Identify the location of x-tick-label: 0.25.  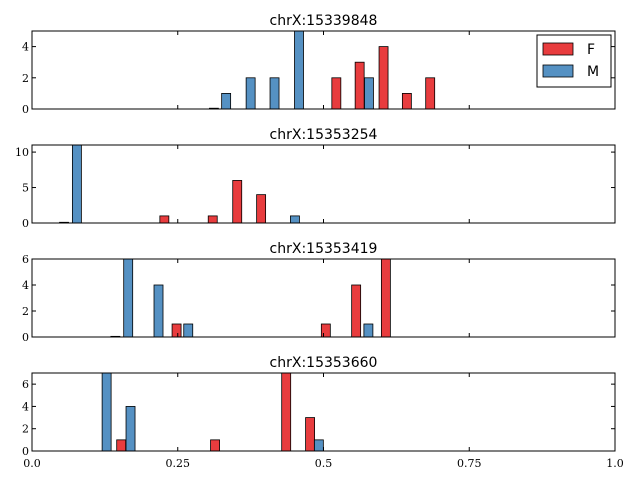
(178, 463).